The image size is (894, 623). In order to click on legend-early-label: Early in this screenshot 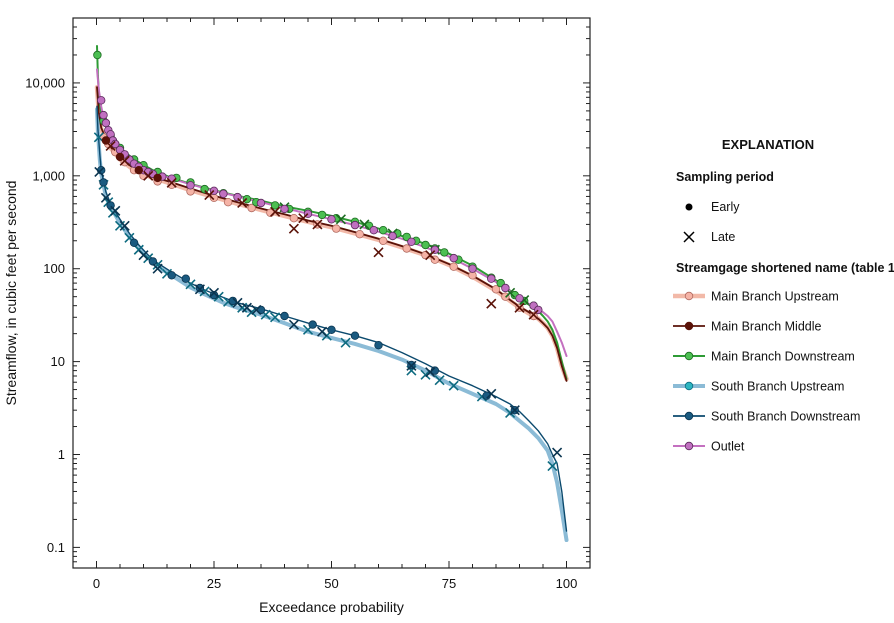, I will do `click(725, 207)`.